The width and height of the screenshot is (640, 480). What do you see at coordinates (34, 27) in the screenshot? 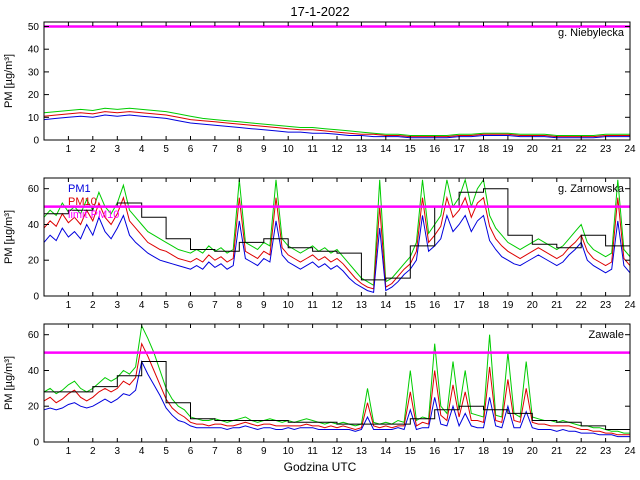
I see `y-tick-label: 50` at bounding box center [34, 27].